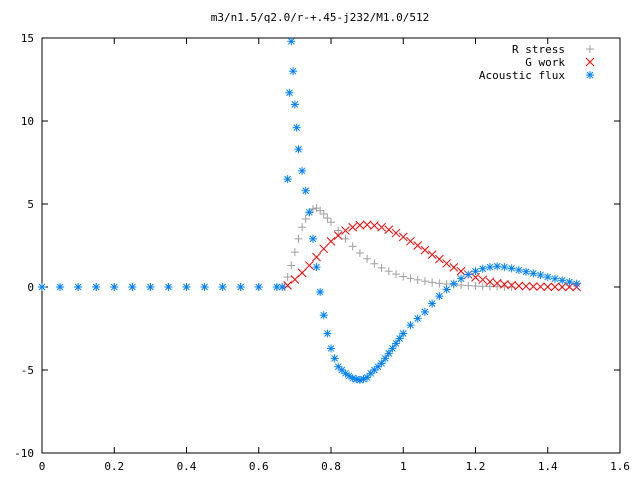 Image resolution: width=640 pixels, height=480 pixels. What do you see at coordinates (522, 75) in the screenshot?
I see `legend-label: Acoustic flux` at bounding box center [522, 75].